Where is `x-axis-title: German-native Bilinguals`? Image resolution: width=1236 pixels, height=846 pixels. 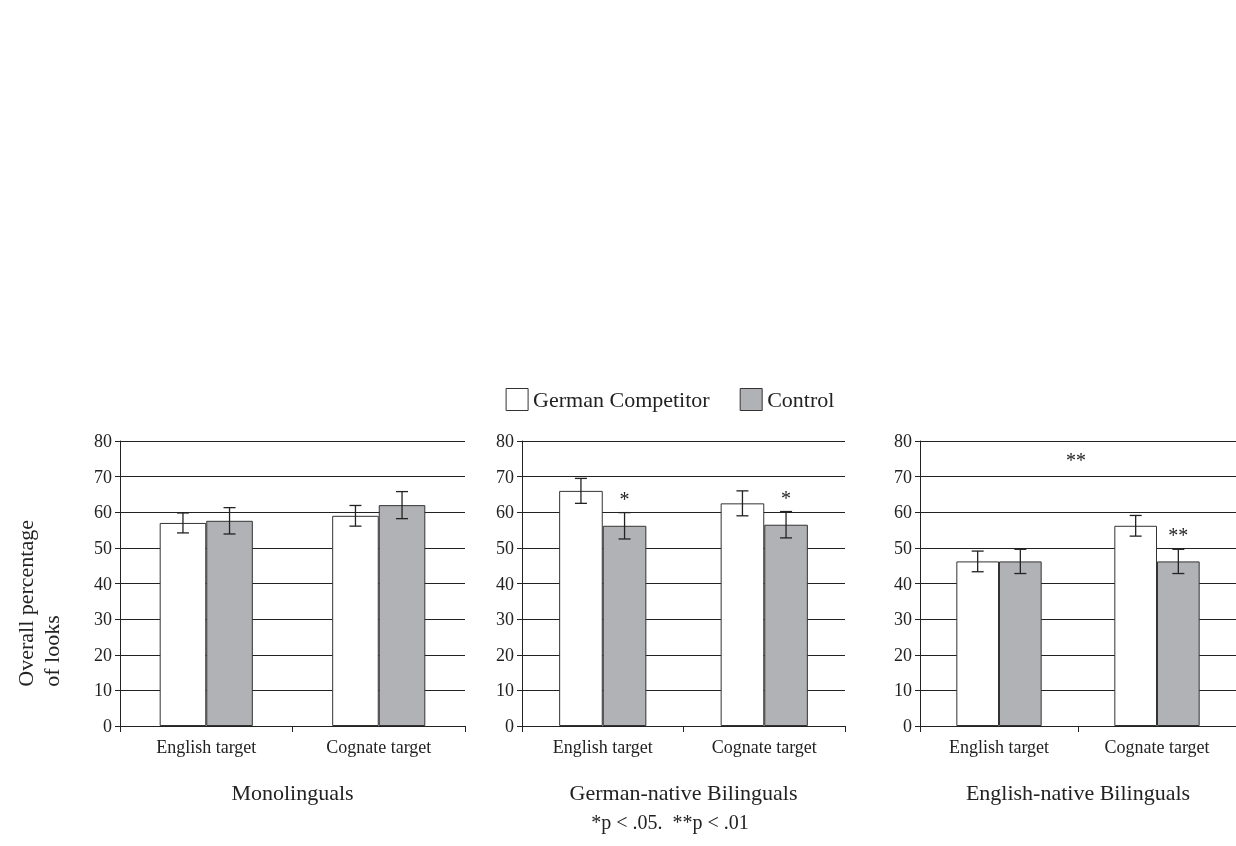 x-axis-title: German-native Bilinguals is located at coordinates (683, 792).